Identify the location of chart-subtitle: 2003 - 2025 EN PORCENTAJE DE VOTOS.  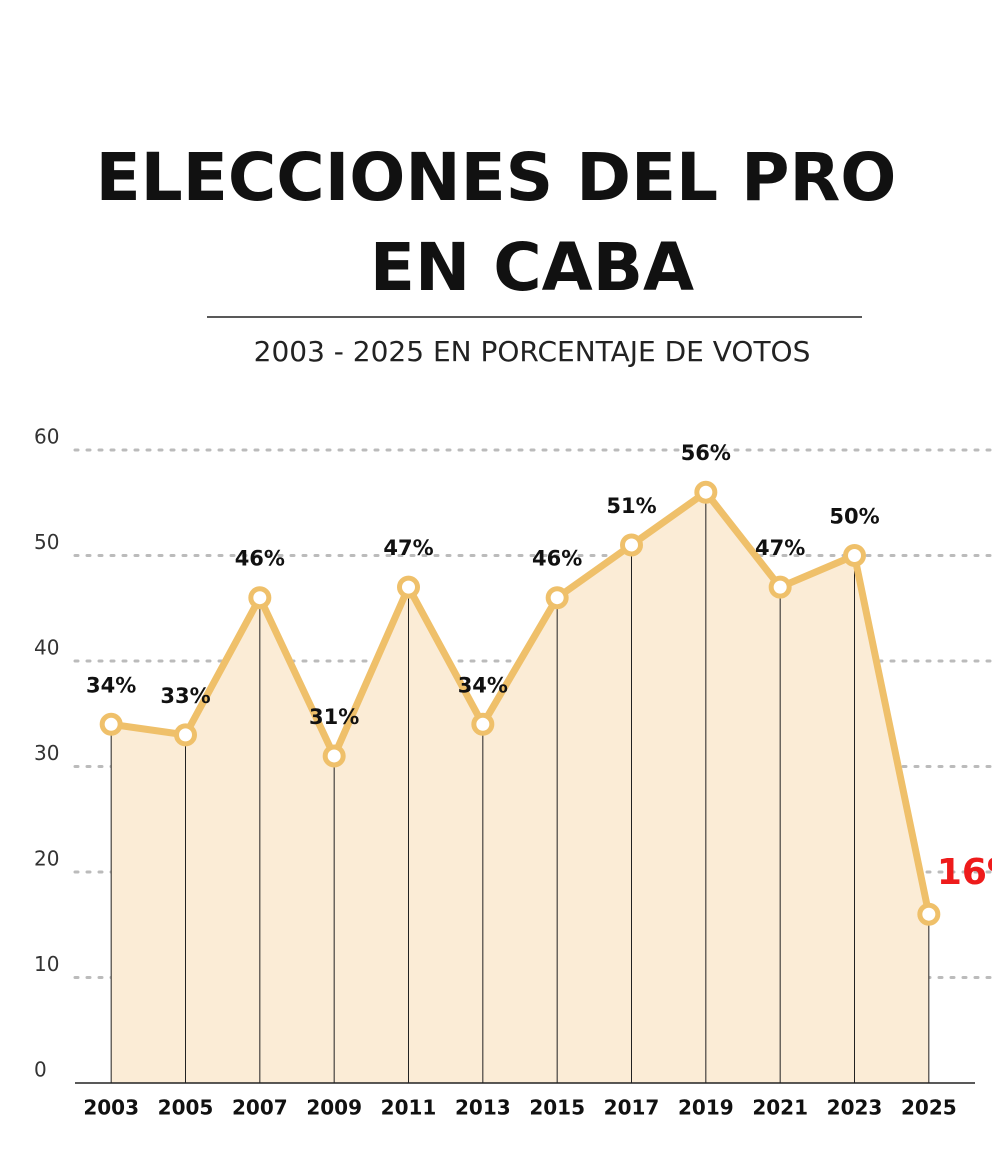
(532, 351).